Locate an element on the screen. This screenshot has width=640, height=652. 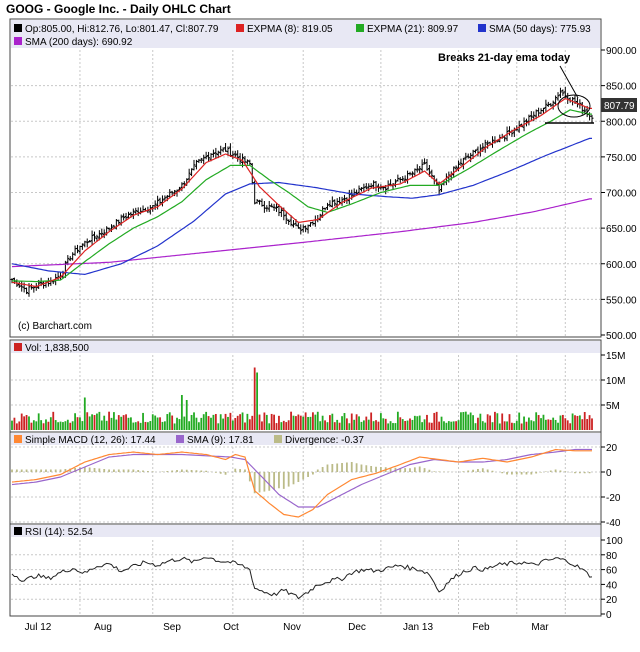
macd-legend: Simple MACD (12, 26): 17.44 is located at coordinates (90, 440).